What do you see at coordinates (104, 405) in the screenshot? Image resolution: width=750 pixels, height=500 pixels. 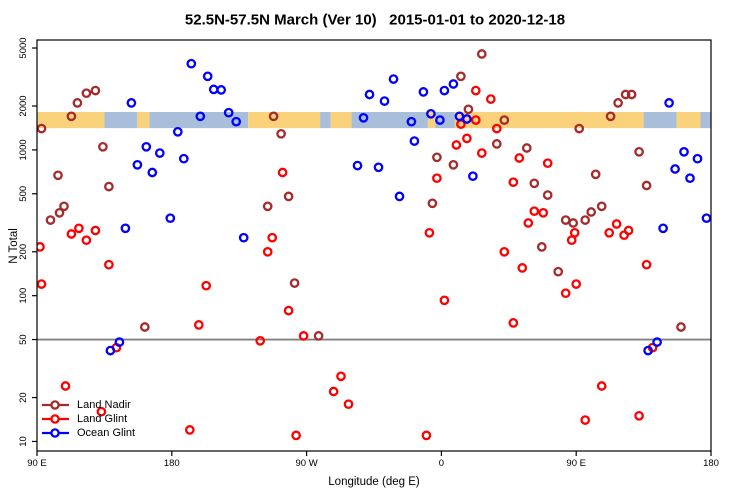 I see `legend-label-land-nadir: Land Nadir` at bounding box center [104, 405].